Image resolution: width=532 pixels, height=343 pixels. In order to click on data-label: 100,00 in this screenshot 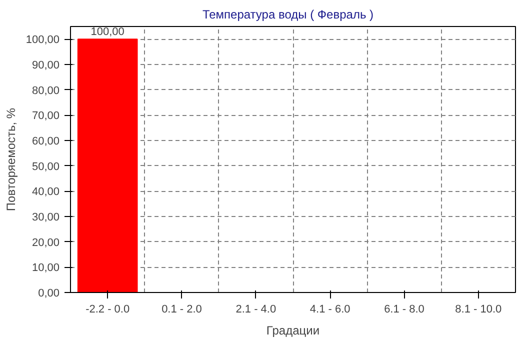, I will do `click(107, 32)`.